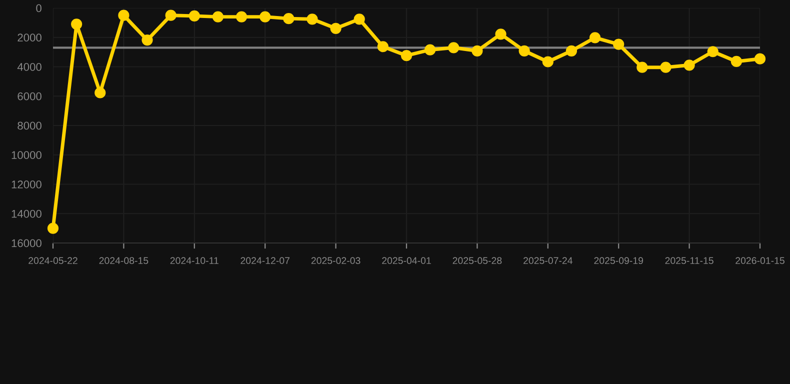 The height and width of the screenshot is (384, 790). What do you see at coordinates (53, 260) in the screenshot?
I see `x-tick-label: 2024-05-22` at bounding box center [53, 260].